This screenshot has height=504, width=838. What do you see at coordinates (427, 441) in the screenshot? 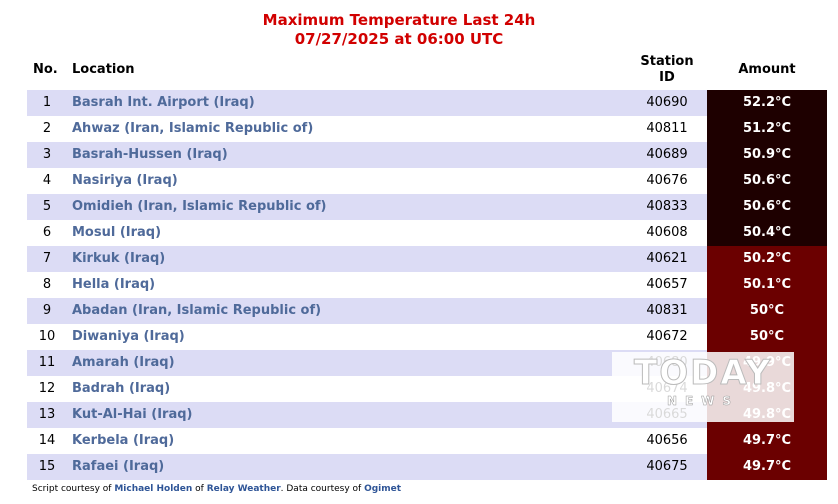
I see `table-row: 14 Kerbela (Iraq) 40656 49.7°C` at bounding box center [427, 441].